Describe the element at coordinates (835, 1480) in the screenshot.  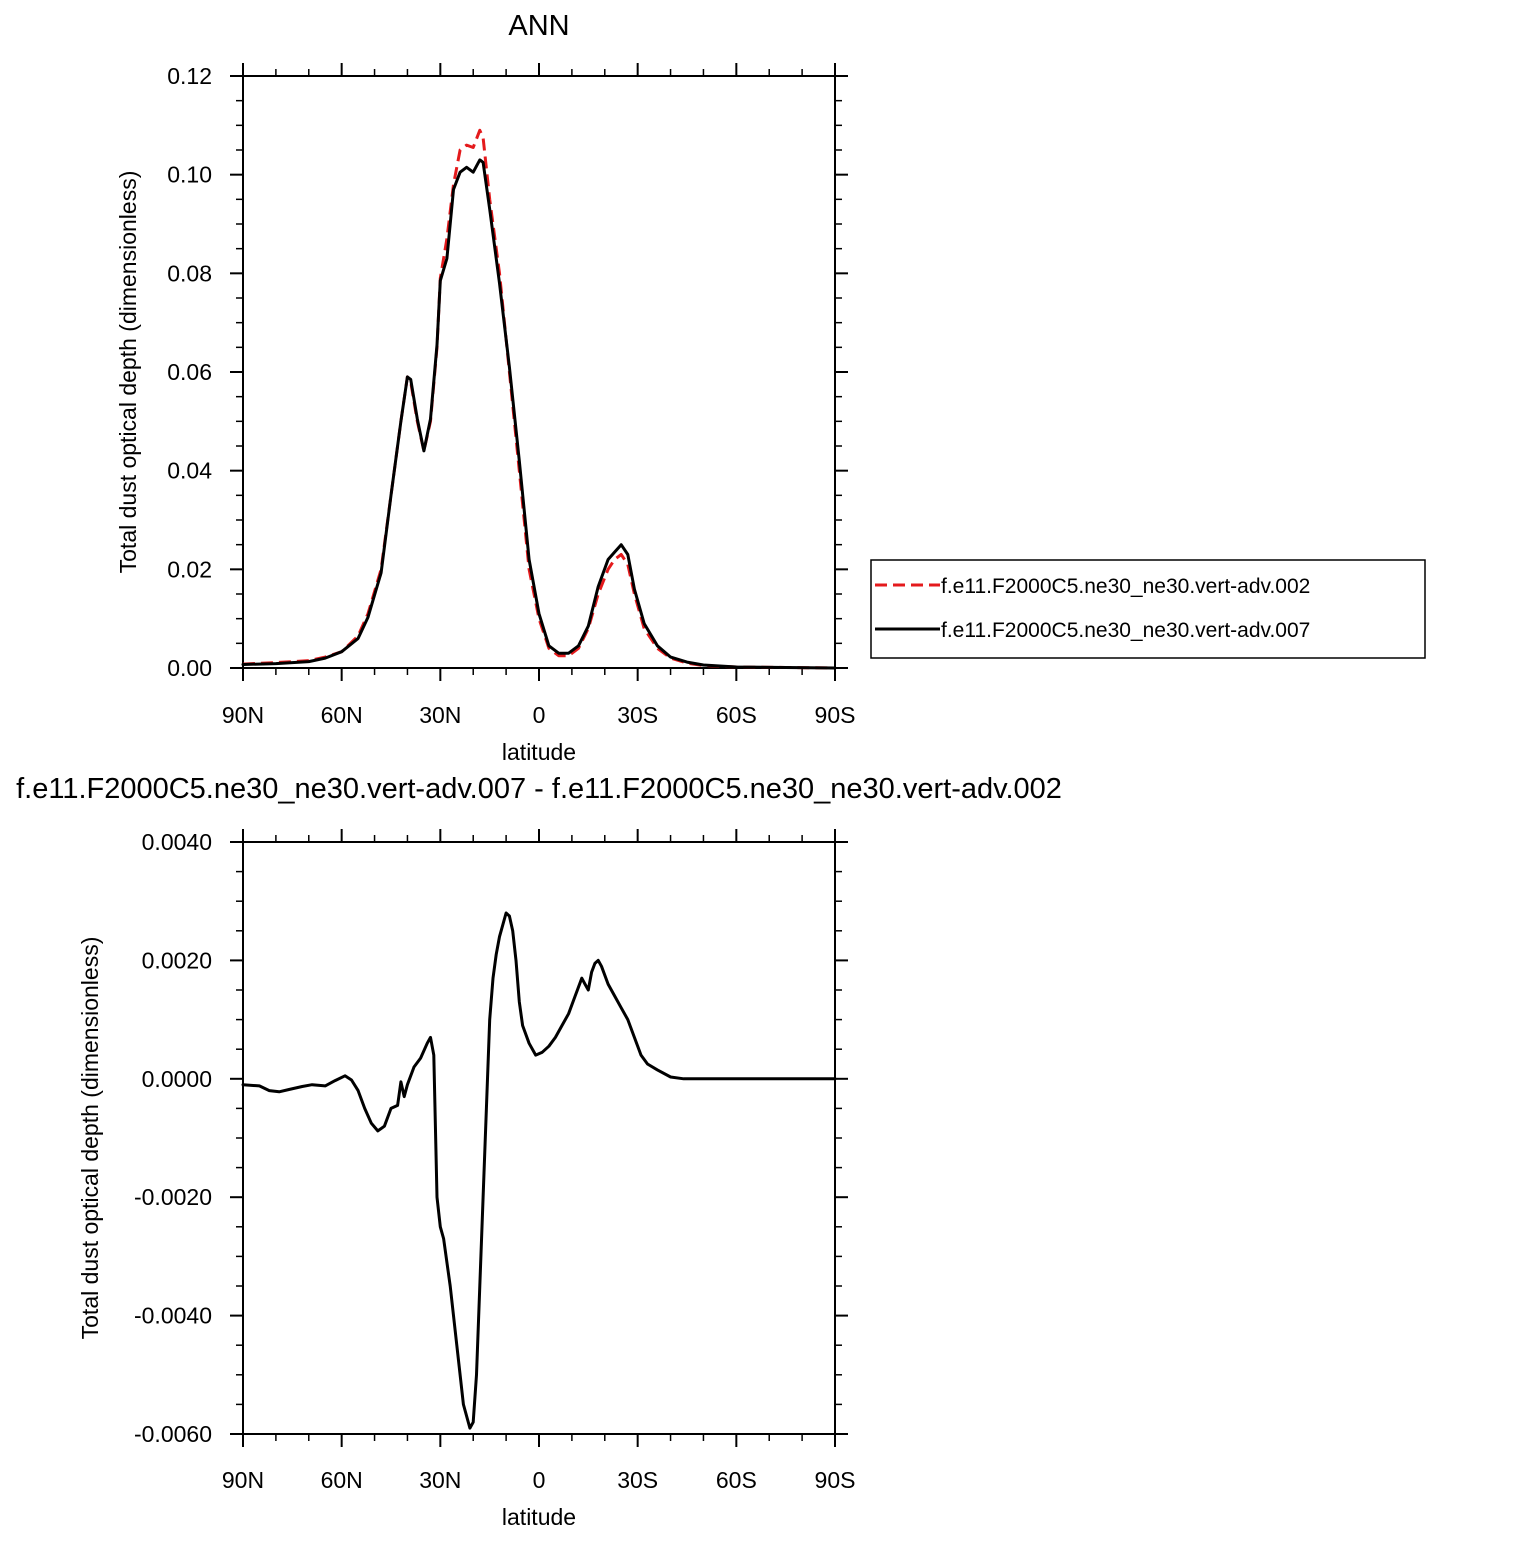
I see `bottom-x-tick-label: 90S` at that location.